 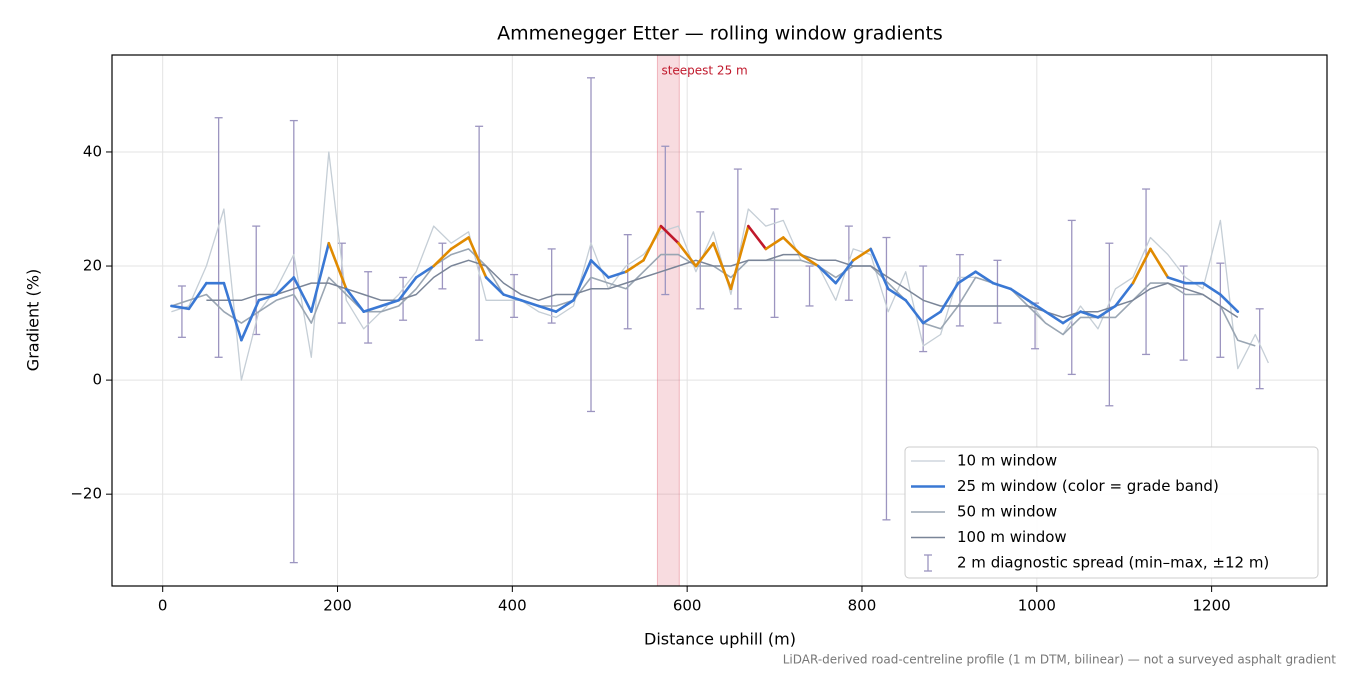 What do you see at coordinates (668, 320) in the screenshot?
I see `highlight-span` at bounding box center [668, 320].